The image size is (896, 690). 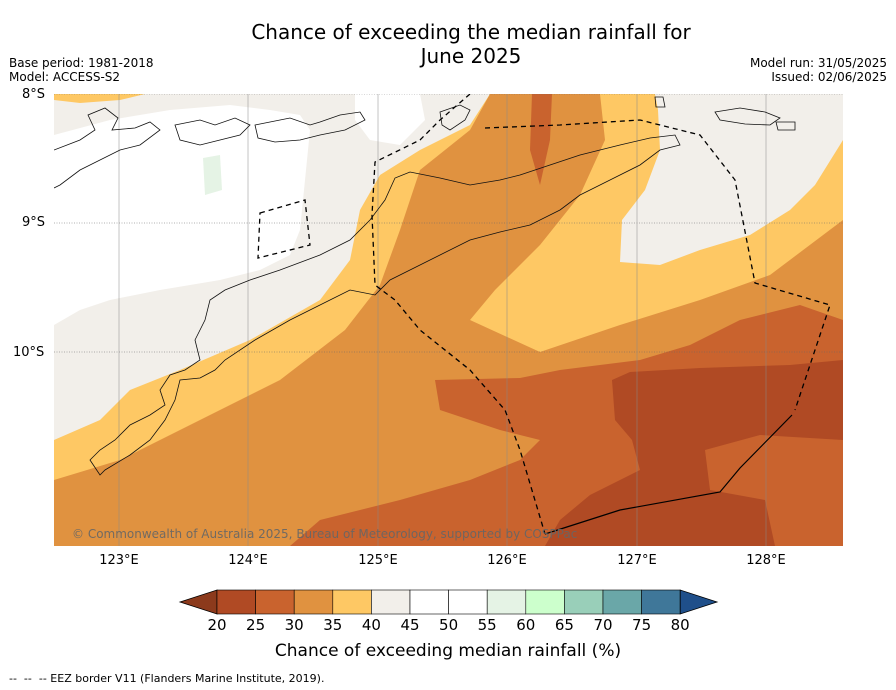 What do you see at coordinates (371, 625) in the screenshot?
I see `colorbar-tick-label: 40` at bounding box center [371, 625].